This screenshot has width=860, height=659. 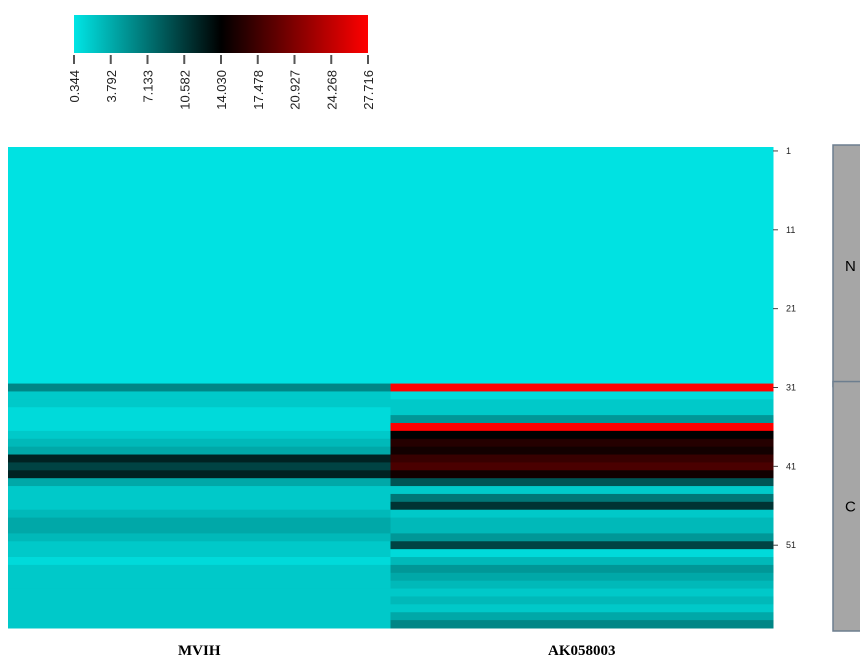 What do you see at coordinates (791, 545) in the screenshot?
I see `row-tick-label: 51` at bounding box center [791, 545].